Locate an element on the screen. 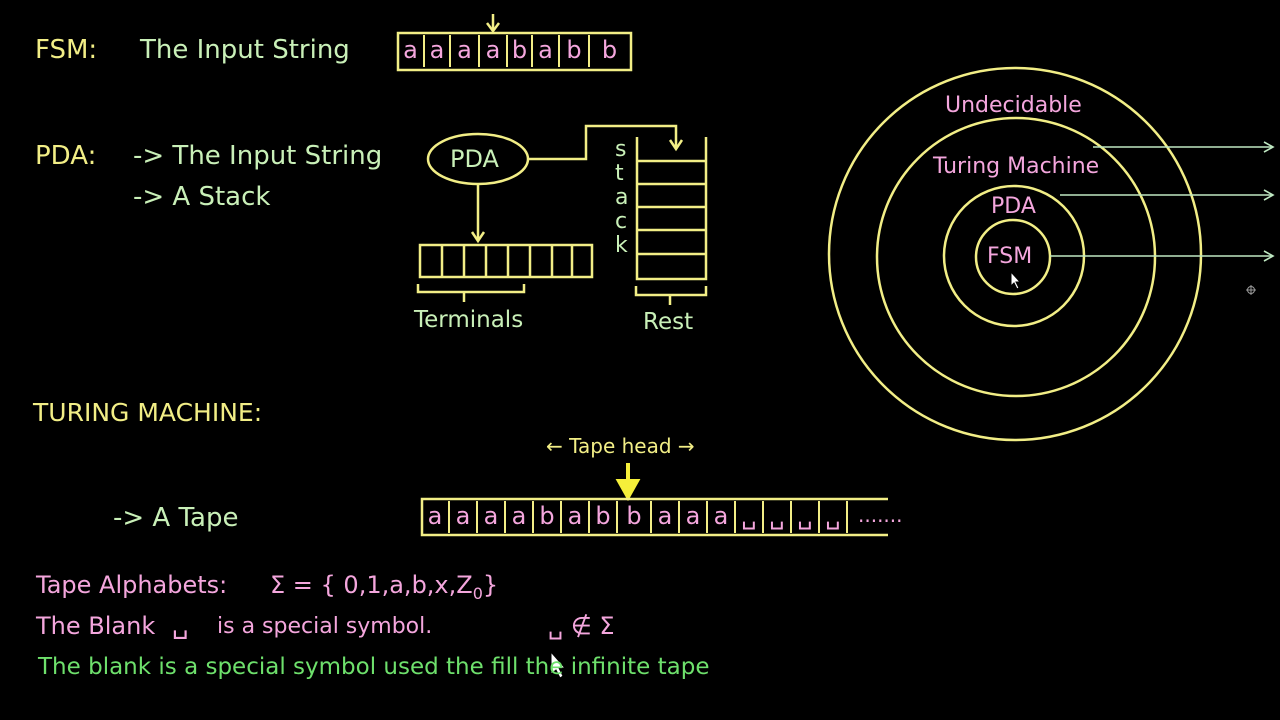  alphabets-label: Tape Alphabets: is located at coordinates (131, 585).